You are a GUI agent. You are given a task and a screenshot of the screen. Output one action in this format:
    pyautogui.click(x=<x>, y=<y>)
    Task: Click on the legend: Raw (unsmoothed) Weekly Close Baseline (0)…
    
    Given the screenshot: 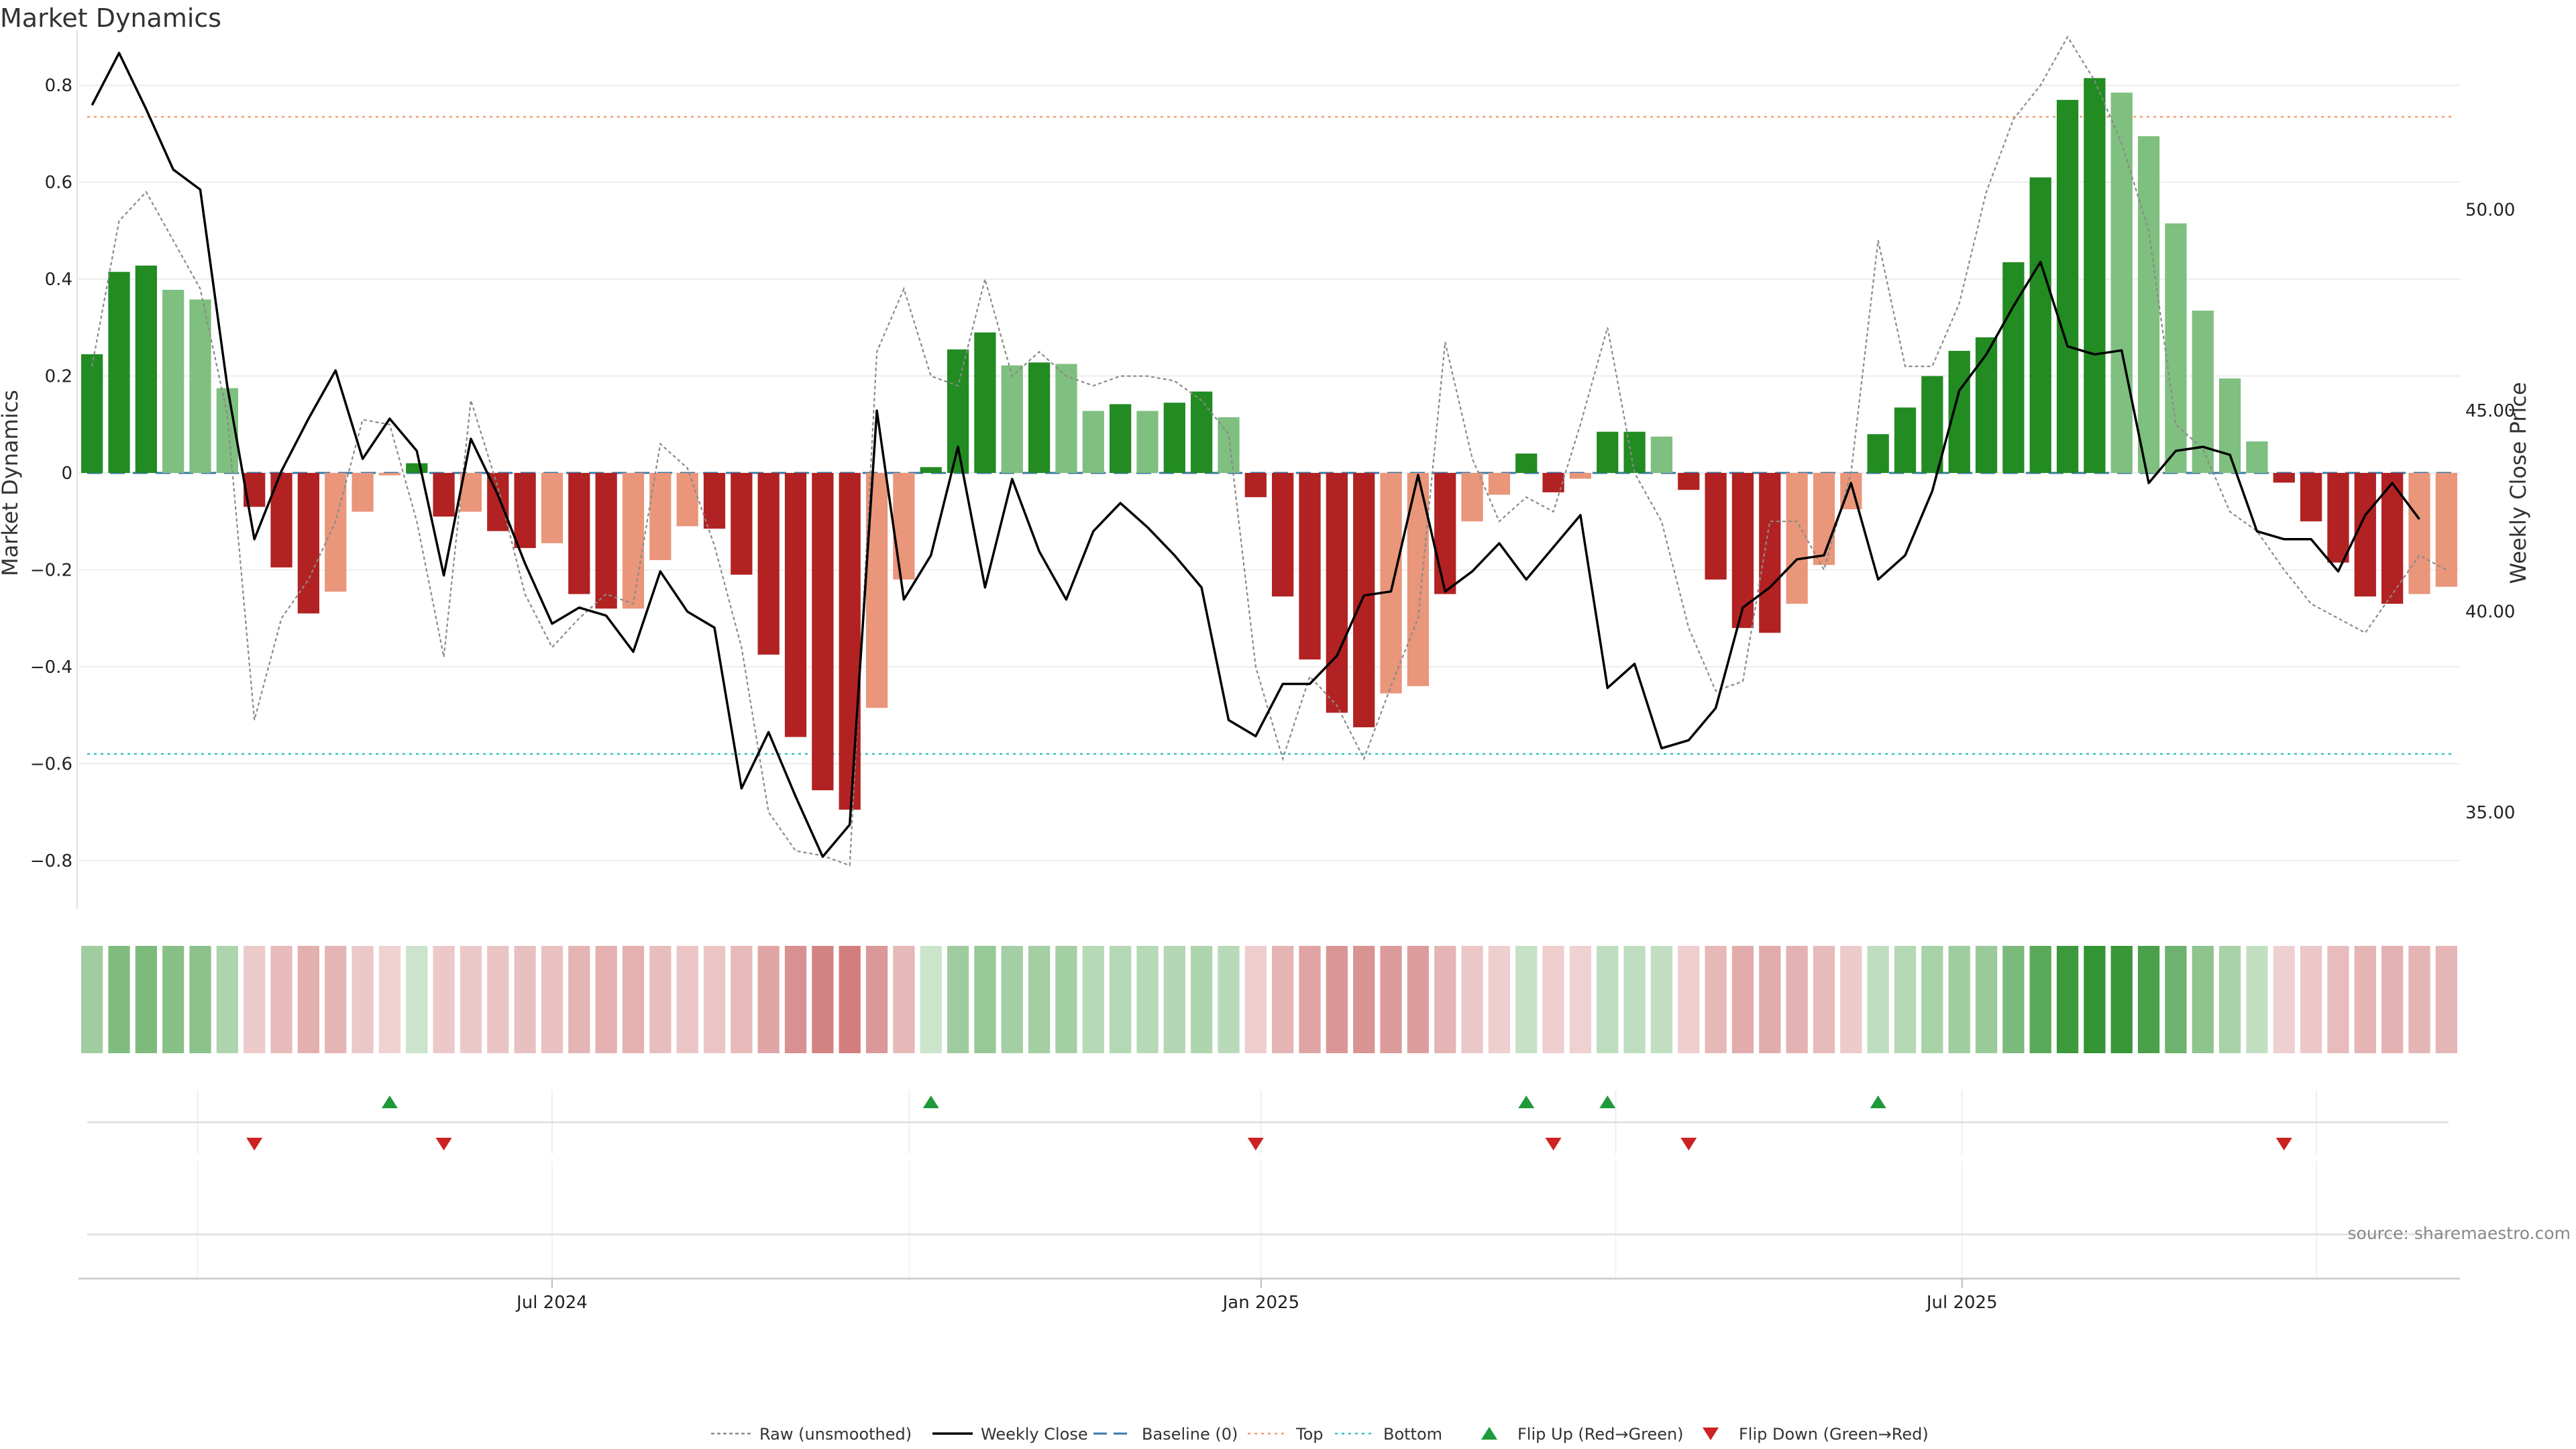 What is the action you would take?
    pyautogui.click(x=1320, y=1434)
    